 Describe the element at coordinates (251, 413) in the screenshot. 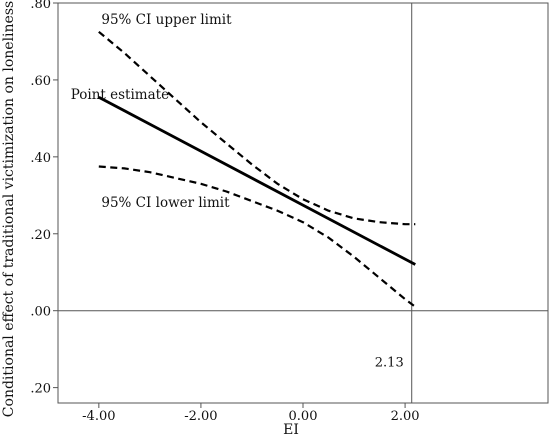

I see `x-axis: -4.00 -2.00 0.00 2.00` at that location.